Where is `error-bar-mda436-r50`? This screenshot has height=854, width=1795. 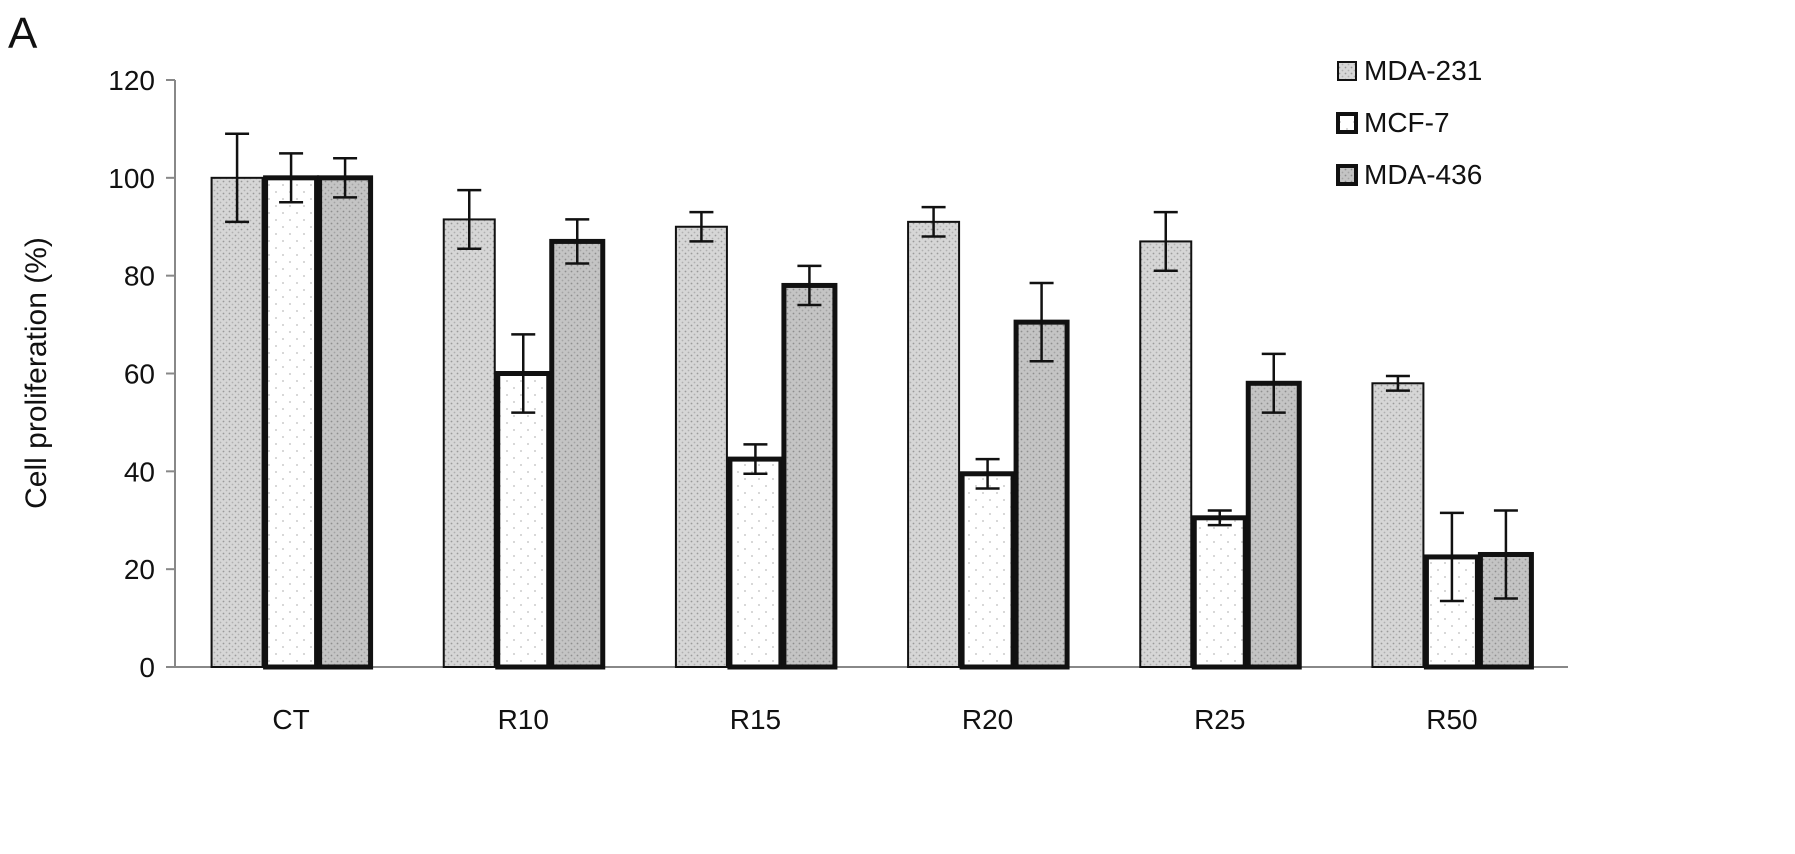
error-bar-mda436-r50 is located at coordinates (1505, 554).